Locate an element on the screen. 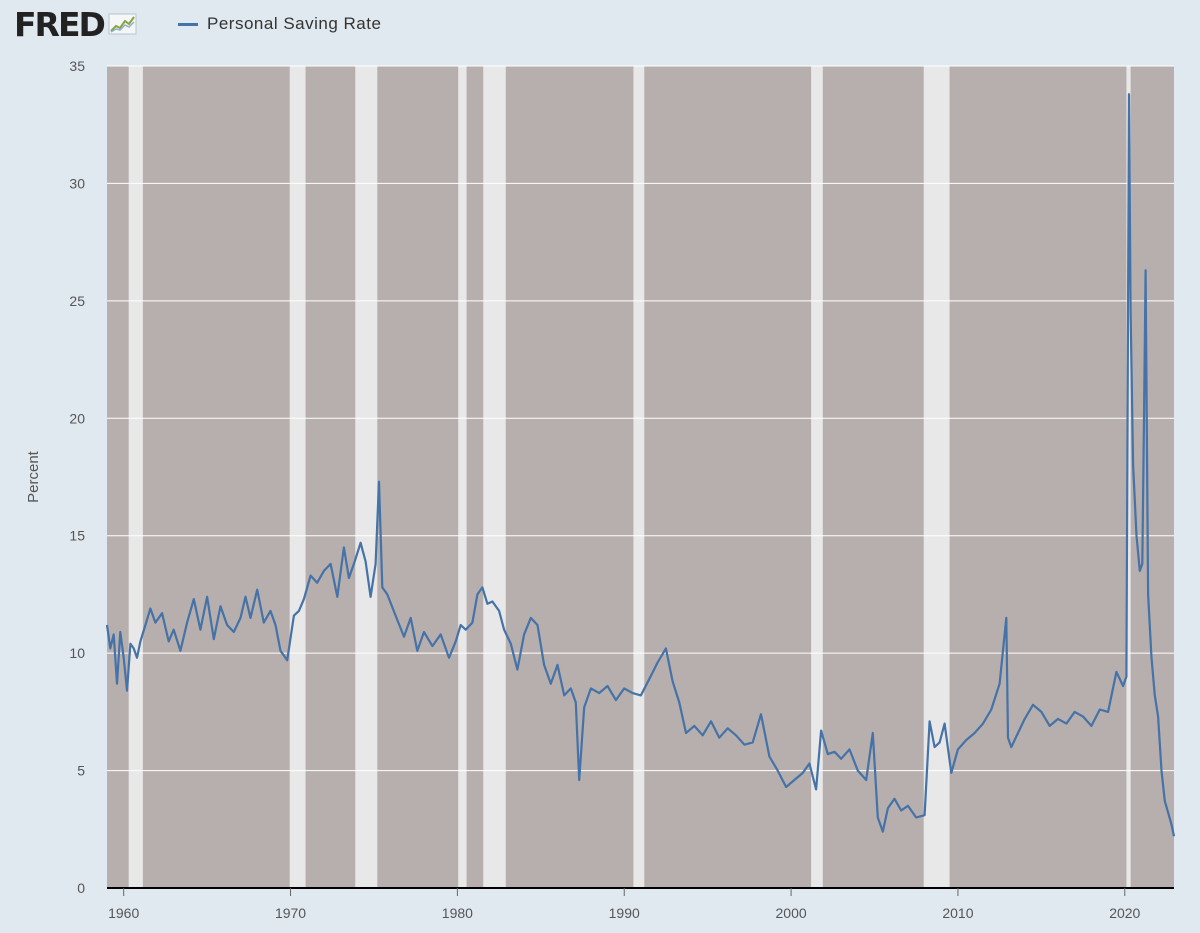 The height and width of the screenshot is (933, 1200). x-tick-label: 1970 is located at coordinates (290, 913).